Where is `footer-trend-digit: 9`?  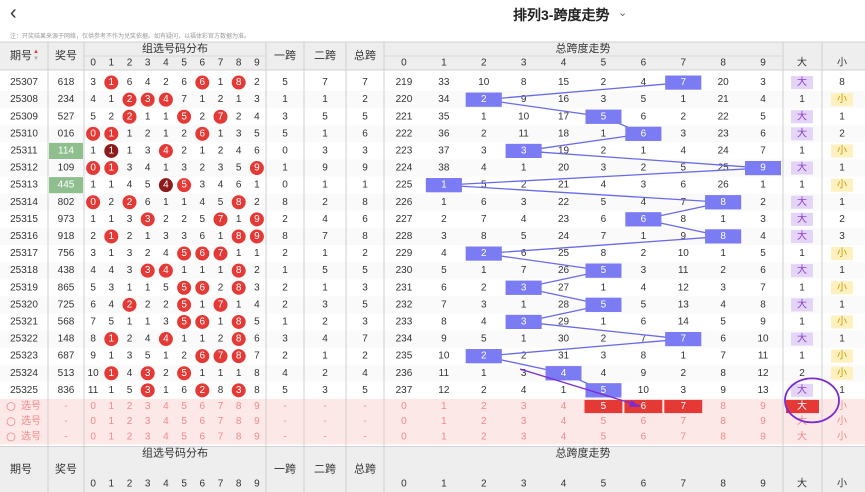
footer-trend-digit: 9 is located at coordinates (763, 484).